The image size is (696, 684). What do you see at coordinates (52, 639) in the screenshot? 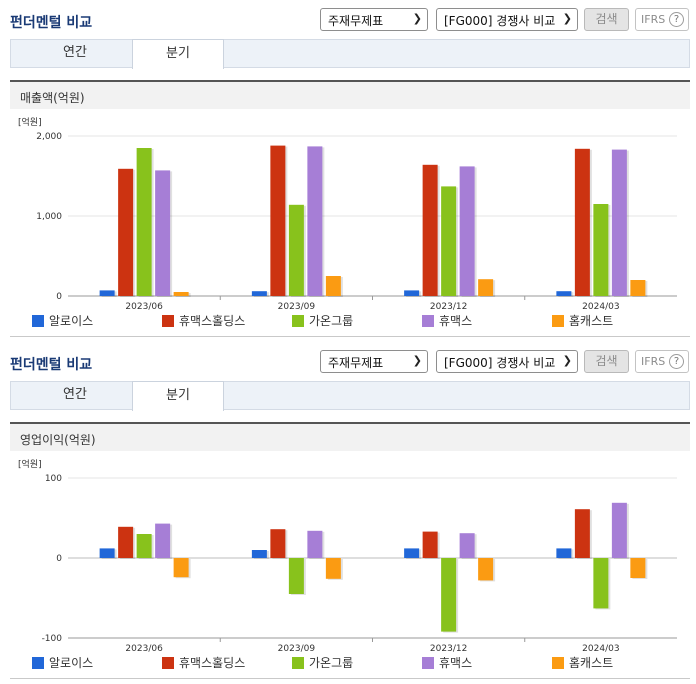
I see `y-tick-label: -100` at bounding box center [52, 639].